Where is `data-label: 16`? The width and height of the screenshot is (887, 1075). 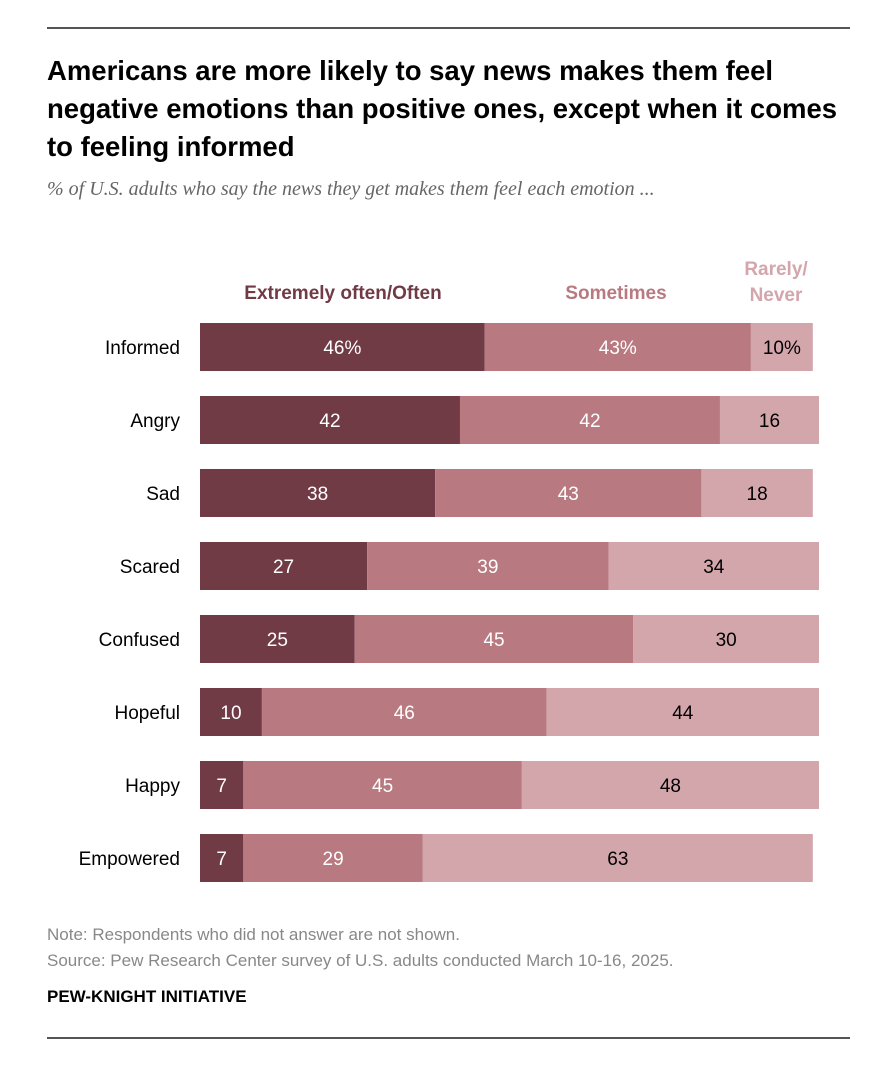
data-label: 16 is located at coordinates (769, 421).